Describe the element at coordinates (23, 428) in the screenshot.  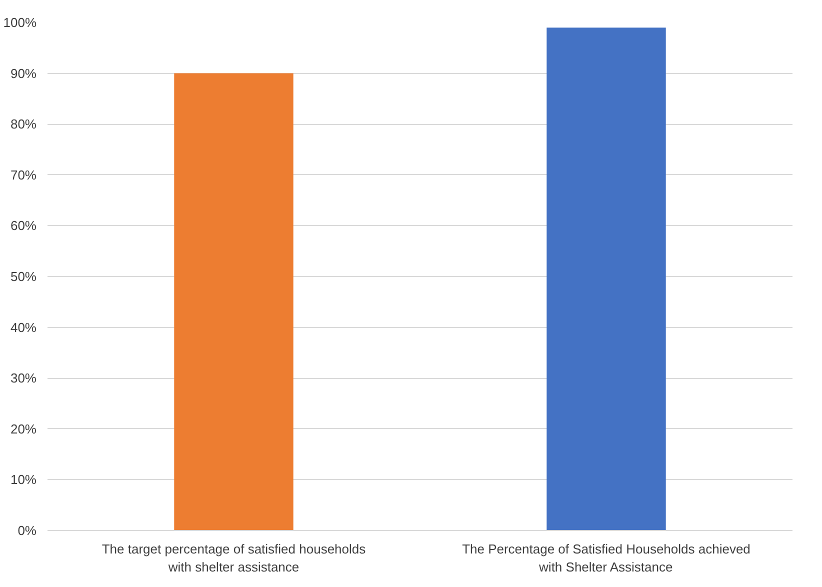
I see `y-tick-label: 20%` at that location.